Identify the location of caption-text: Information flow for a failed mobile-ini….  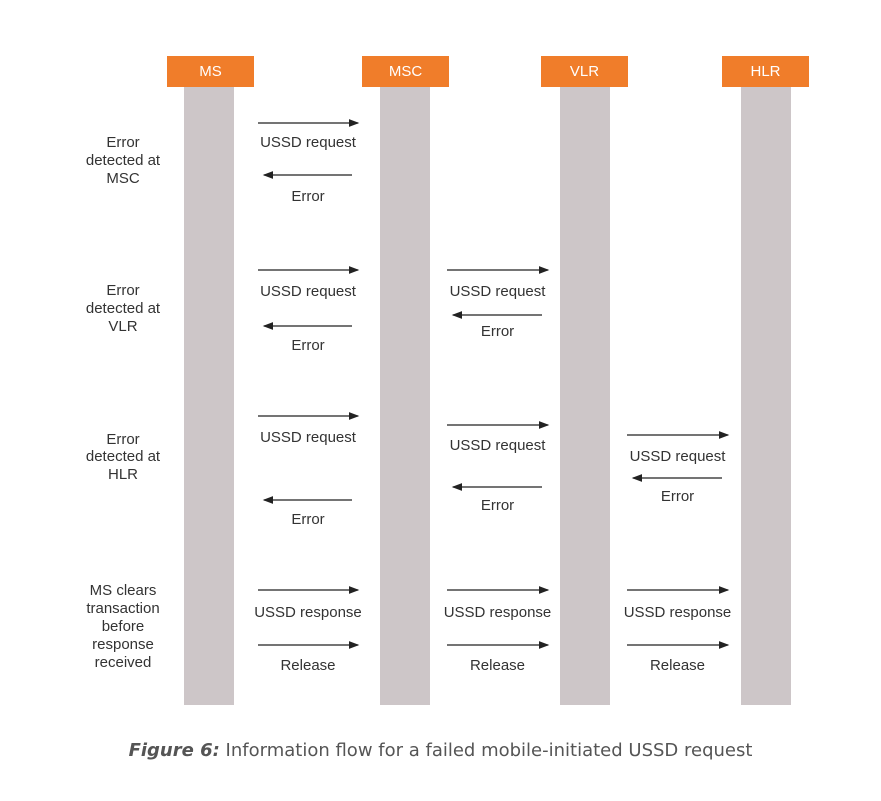
(489, 750).